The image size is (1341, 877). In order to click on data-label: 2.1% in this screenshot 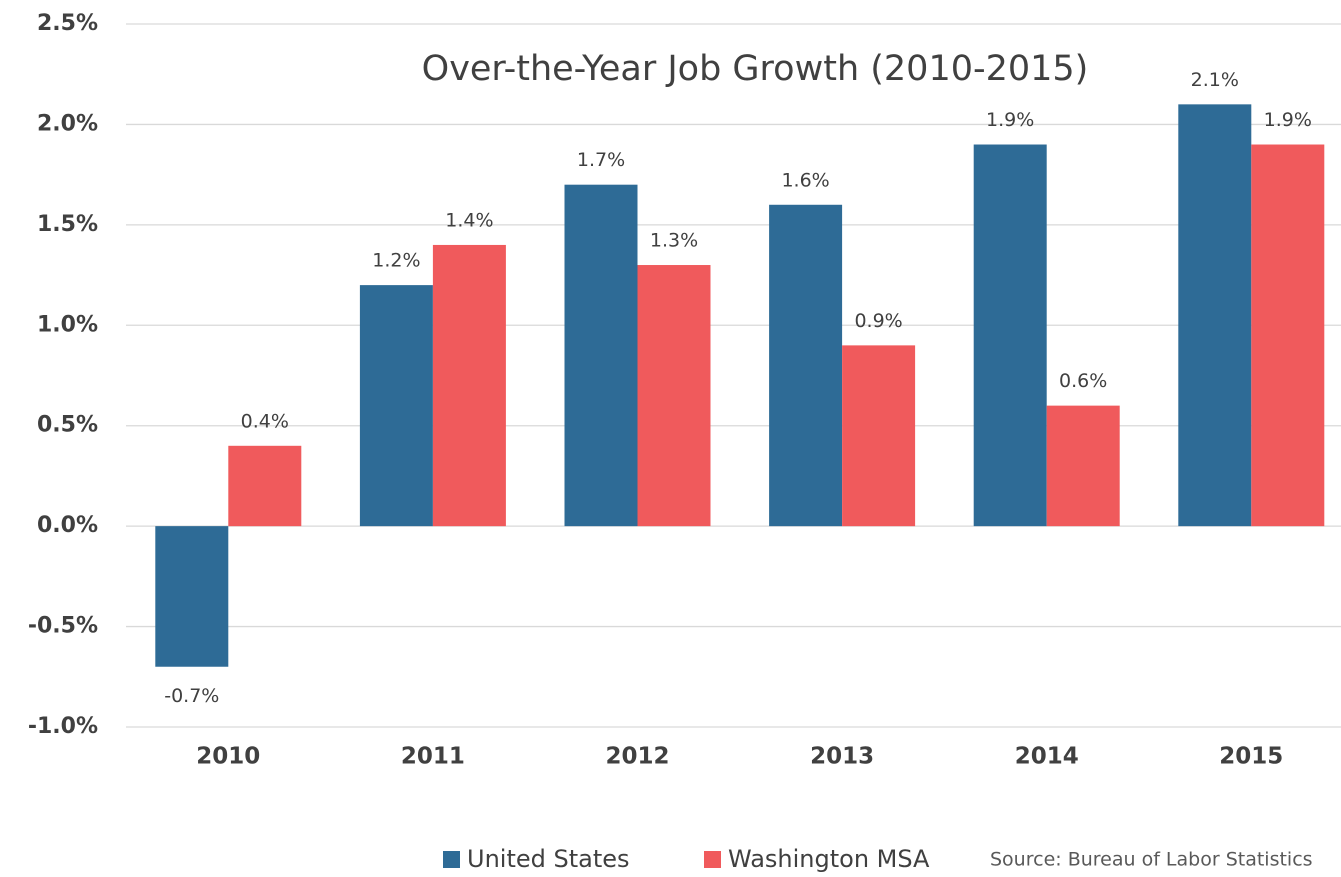, I will do `click(1215, 80)`.